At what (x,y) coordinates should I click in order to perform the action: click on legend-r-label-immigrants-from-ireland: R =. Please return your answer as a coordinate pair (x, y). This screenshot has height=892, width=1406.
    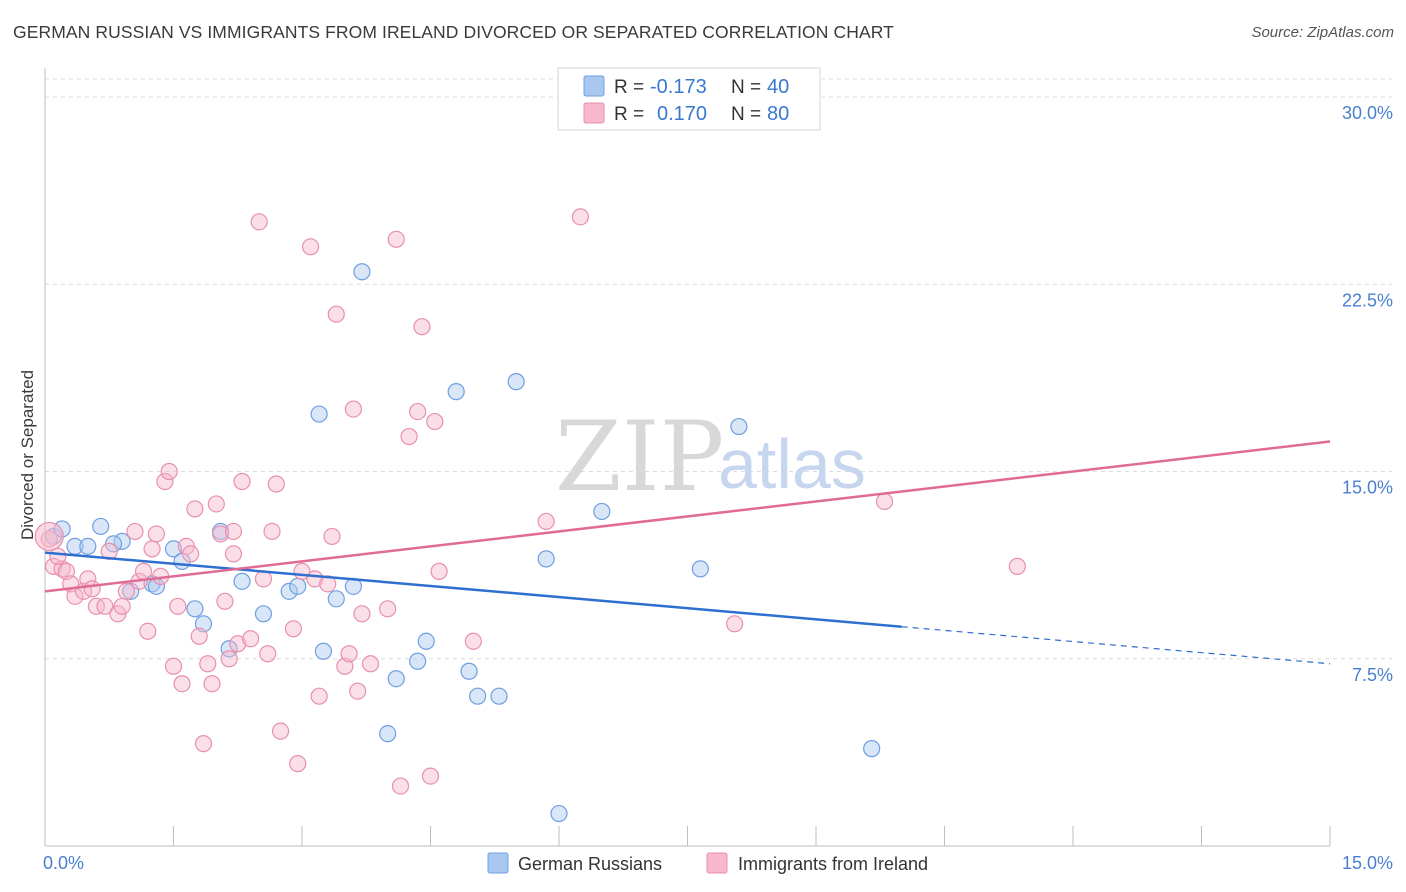
    Looking at the image, I should click on (629, 114).